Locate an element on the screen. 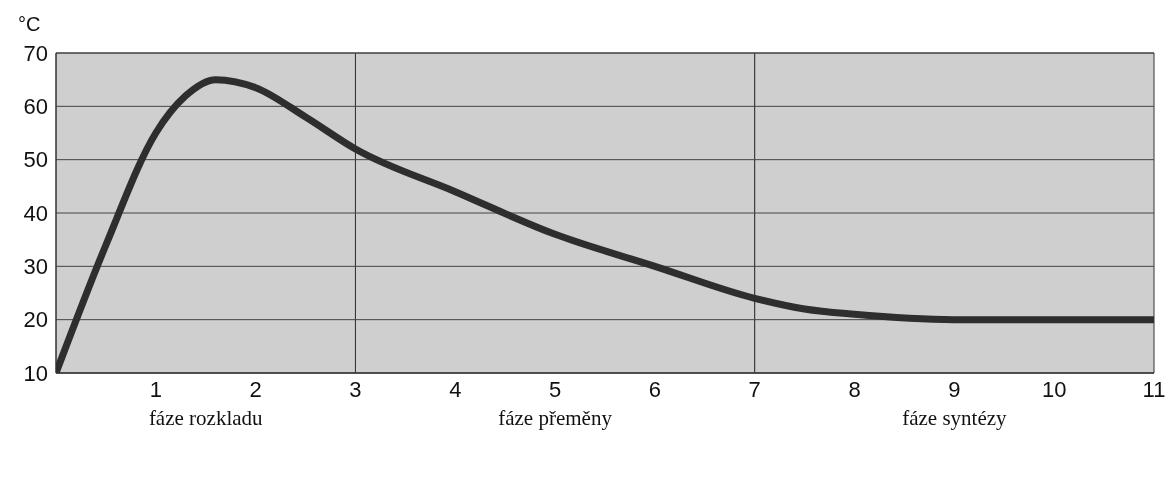 The width and height of the screenshot is (1173, 477). band-label: fáze přeměny is located at coordinates (555, 418).